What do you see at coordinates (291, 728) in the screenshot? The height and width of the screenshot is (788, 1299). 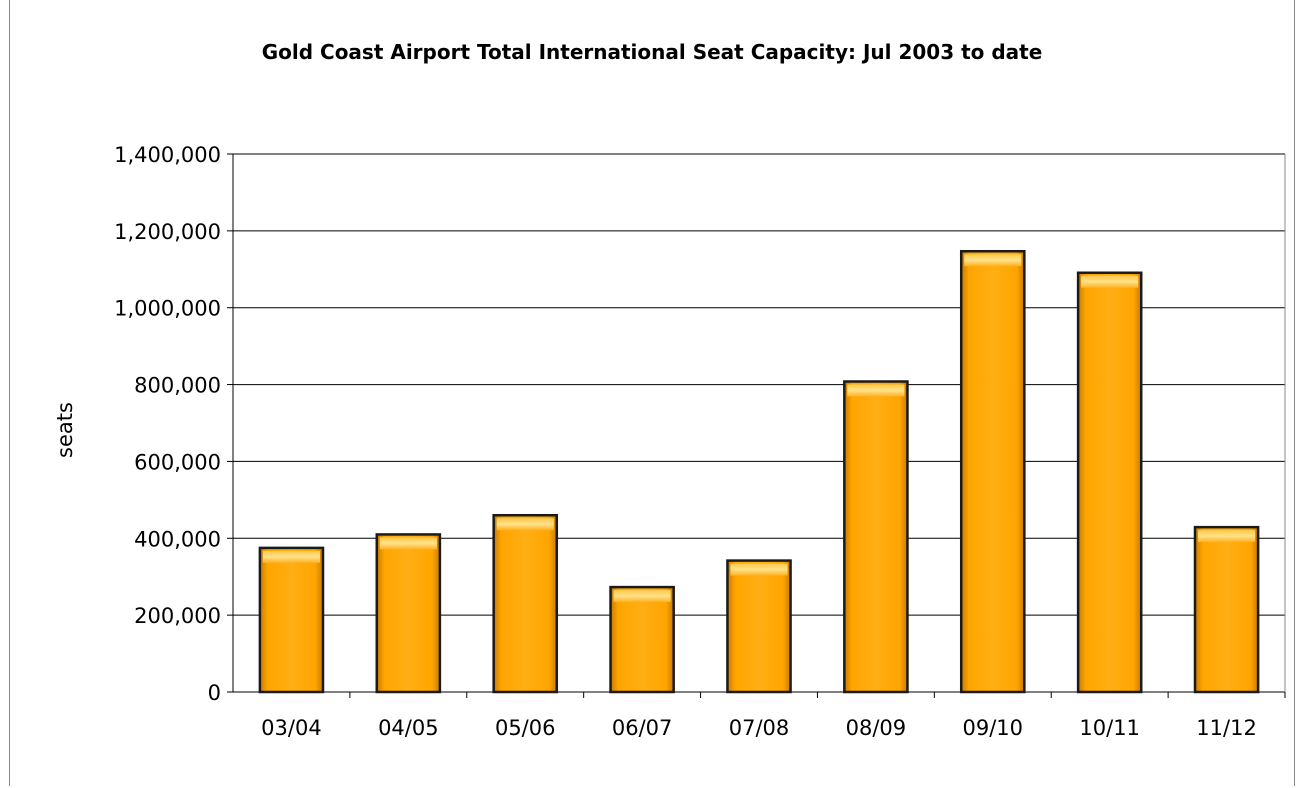 I see `x-tick-label: 03/04` at bounding box center [291, 728].